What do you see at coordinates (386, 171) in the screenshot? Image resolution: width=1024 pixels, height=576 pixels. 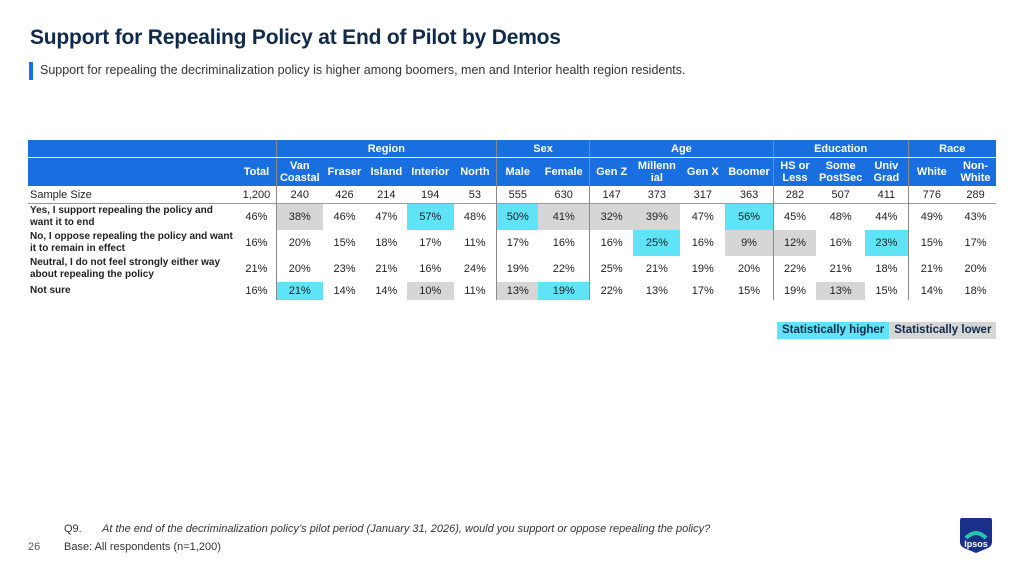 I see `col-island: Island` at bounding box center [386, 171].